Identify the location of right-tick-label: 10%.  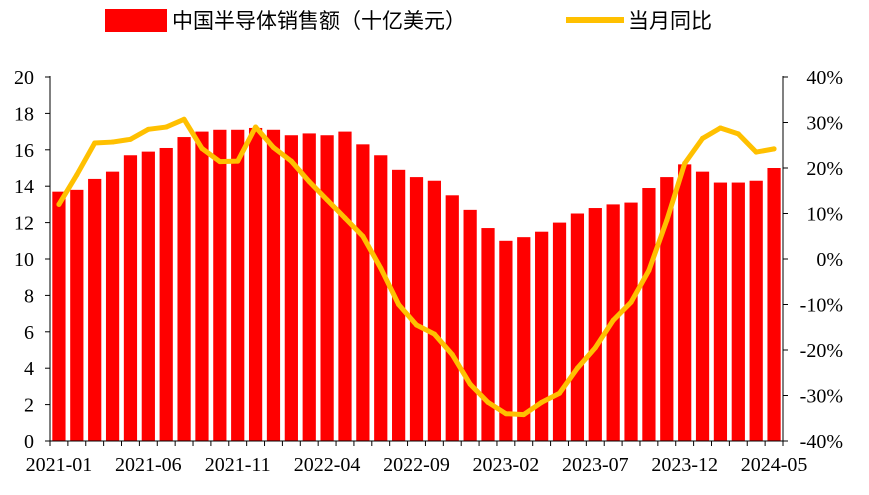
(824, 215).